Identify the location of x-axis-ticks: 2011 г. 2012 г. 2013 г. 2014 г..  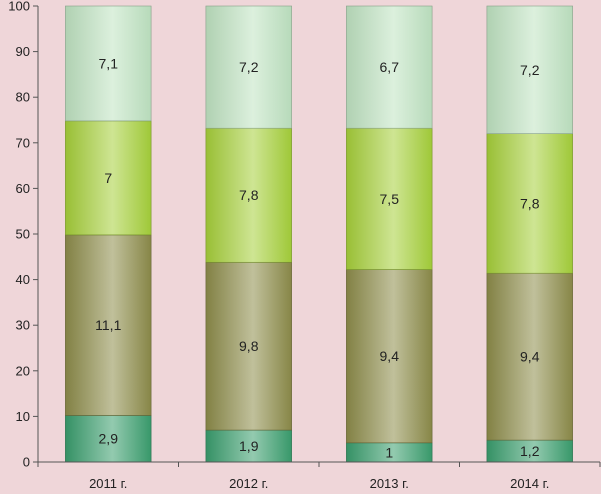
(319, 476).